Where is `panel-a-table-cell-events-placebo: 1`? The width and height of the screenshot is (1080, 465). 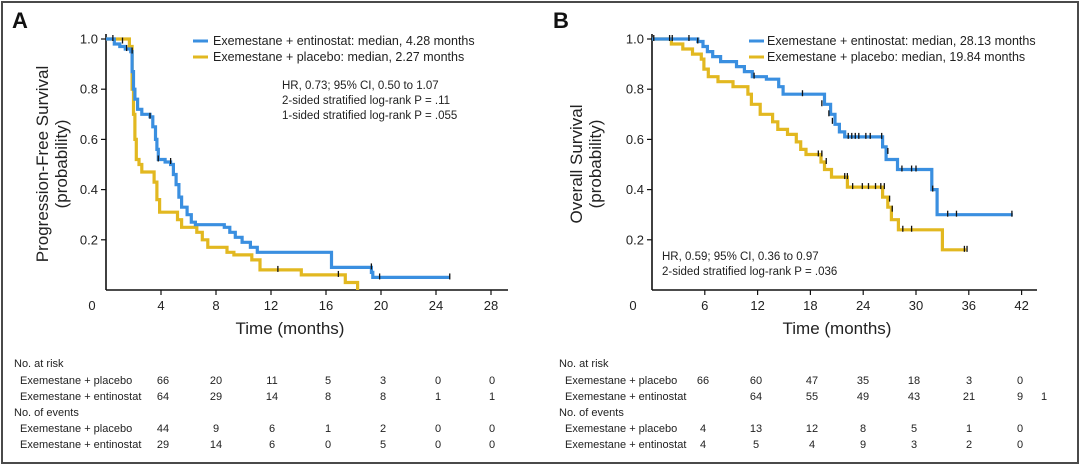
panel-a-table-cell-events-placebo: 1 is located at coordinates (328, 429).